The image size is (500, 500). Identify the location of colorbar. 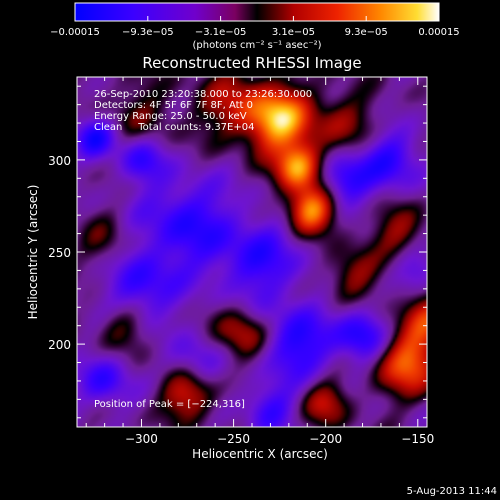
(257, 12).